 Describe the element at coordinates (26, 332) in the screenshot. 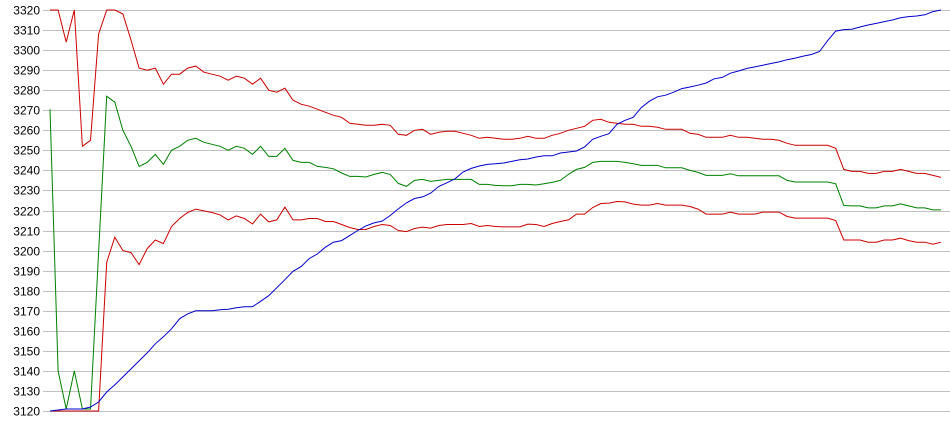

I see `y-tick-label: 3160` at that location.